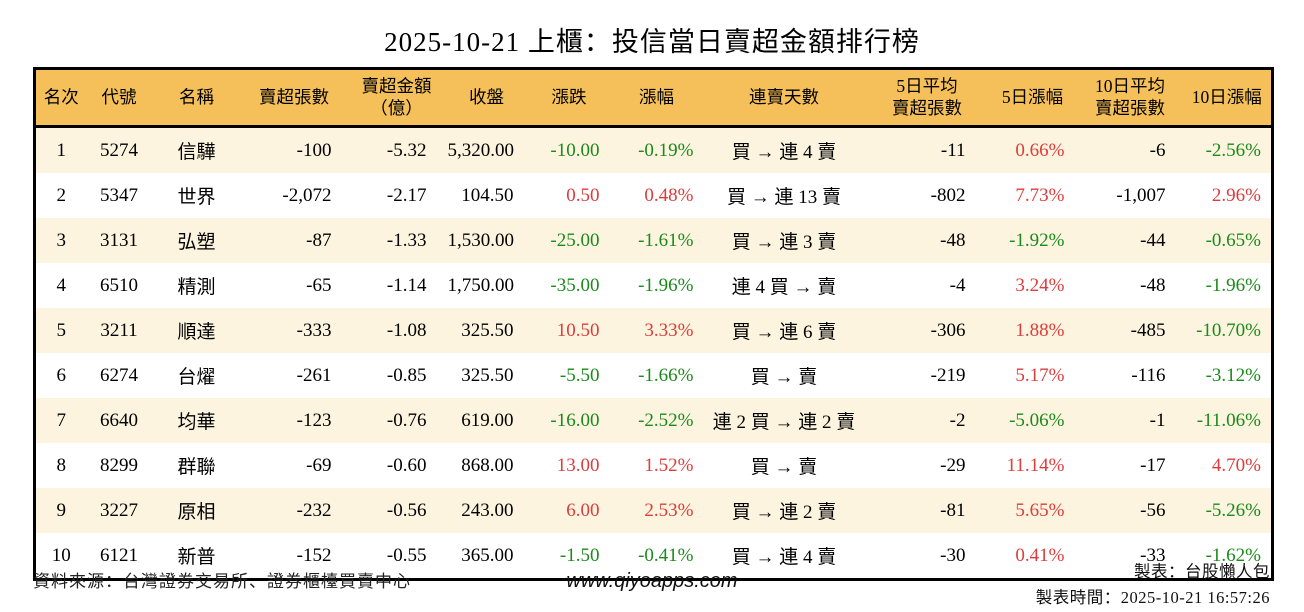 This screenshot has height=612, width=1304. What do you see at coordinates (656, 98) in the screenshot?
I see `column-header-7: 漲幅` at bounding box center [656, 98].